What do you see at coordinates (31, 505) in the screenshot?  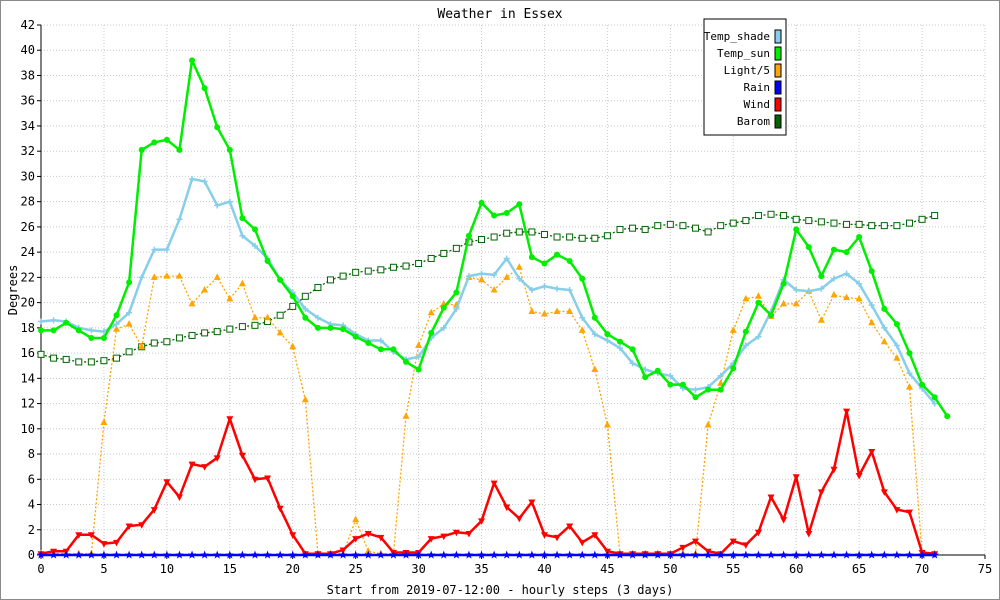 I see `y-tick-label: 4` at bounding box center [31, 505].